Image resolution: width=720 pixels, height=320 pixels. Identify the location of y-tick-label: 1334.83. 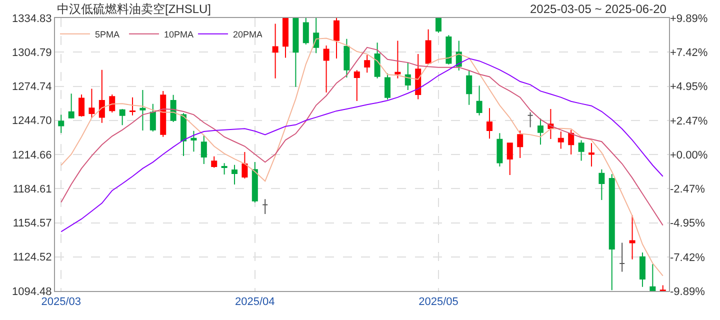
(32, 18).